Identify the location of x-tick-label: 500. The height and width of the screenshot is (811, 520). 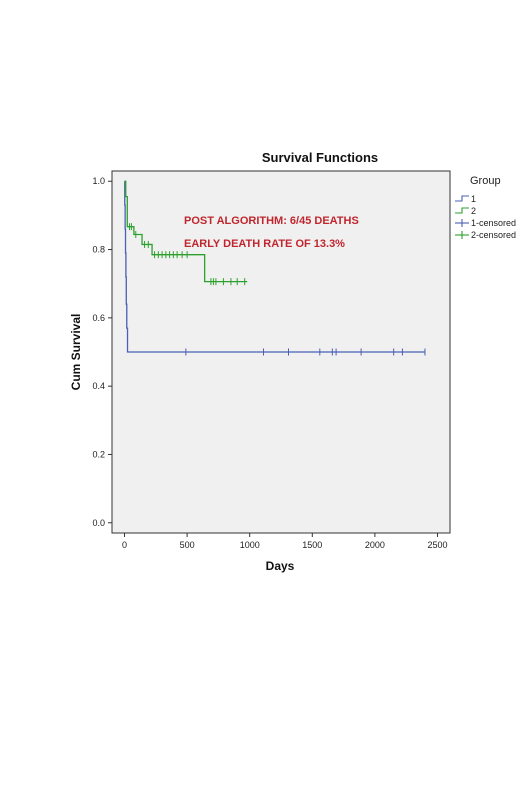
(187, 545).